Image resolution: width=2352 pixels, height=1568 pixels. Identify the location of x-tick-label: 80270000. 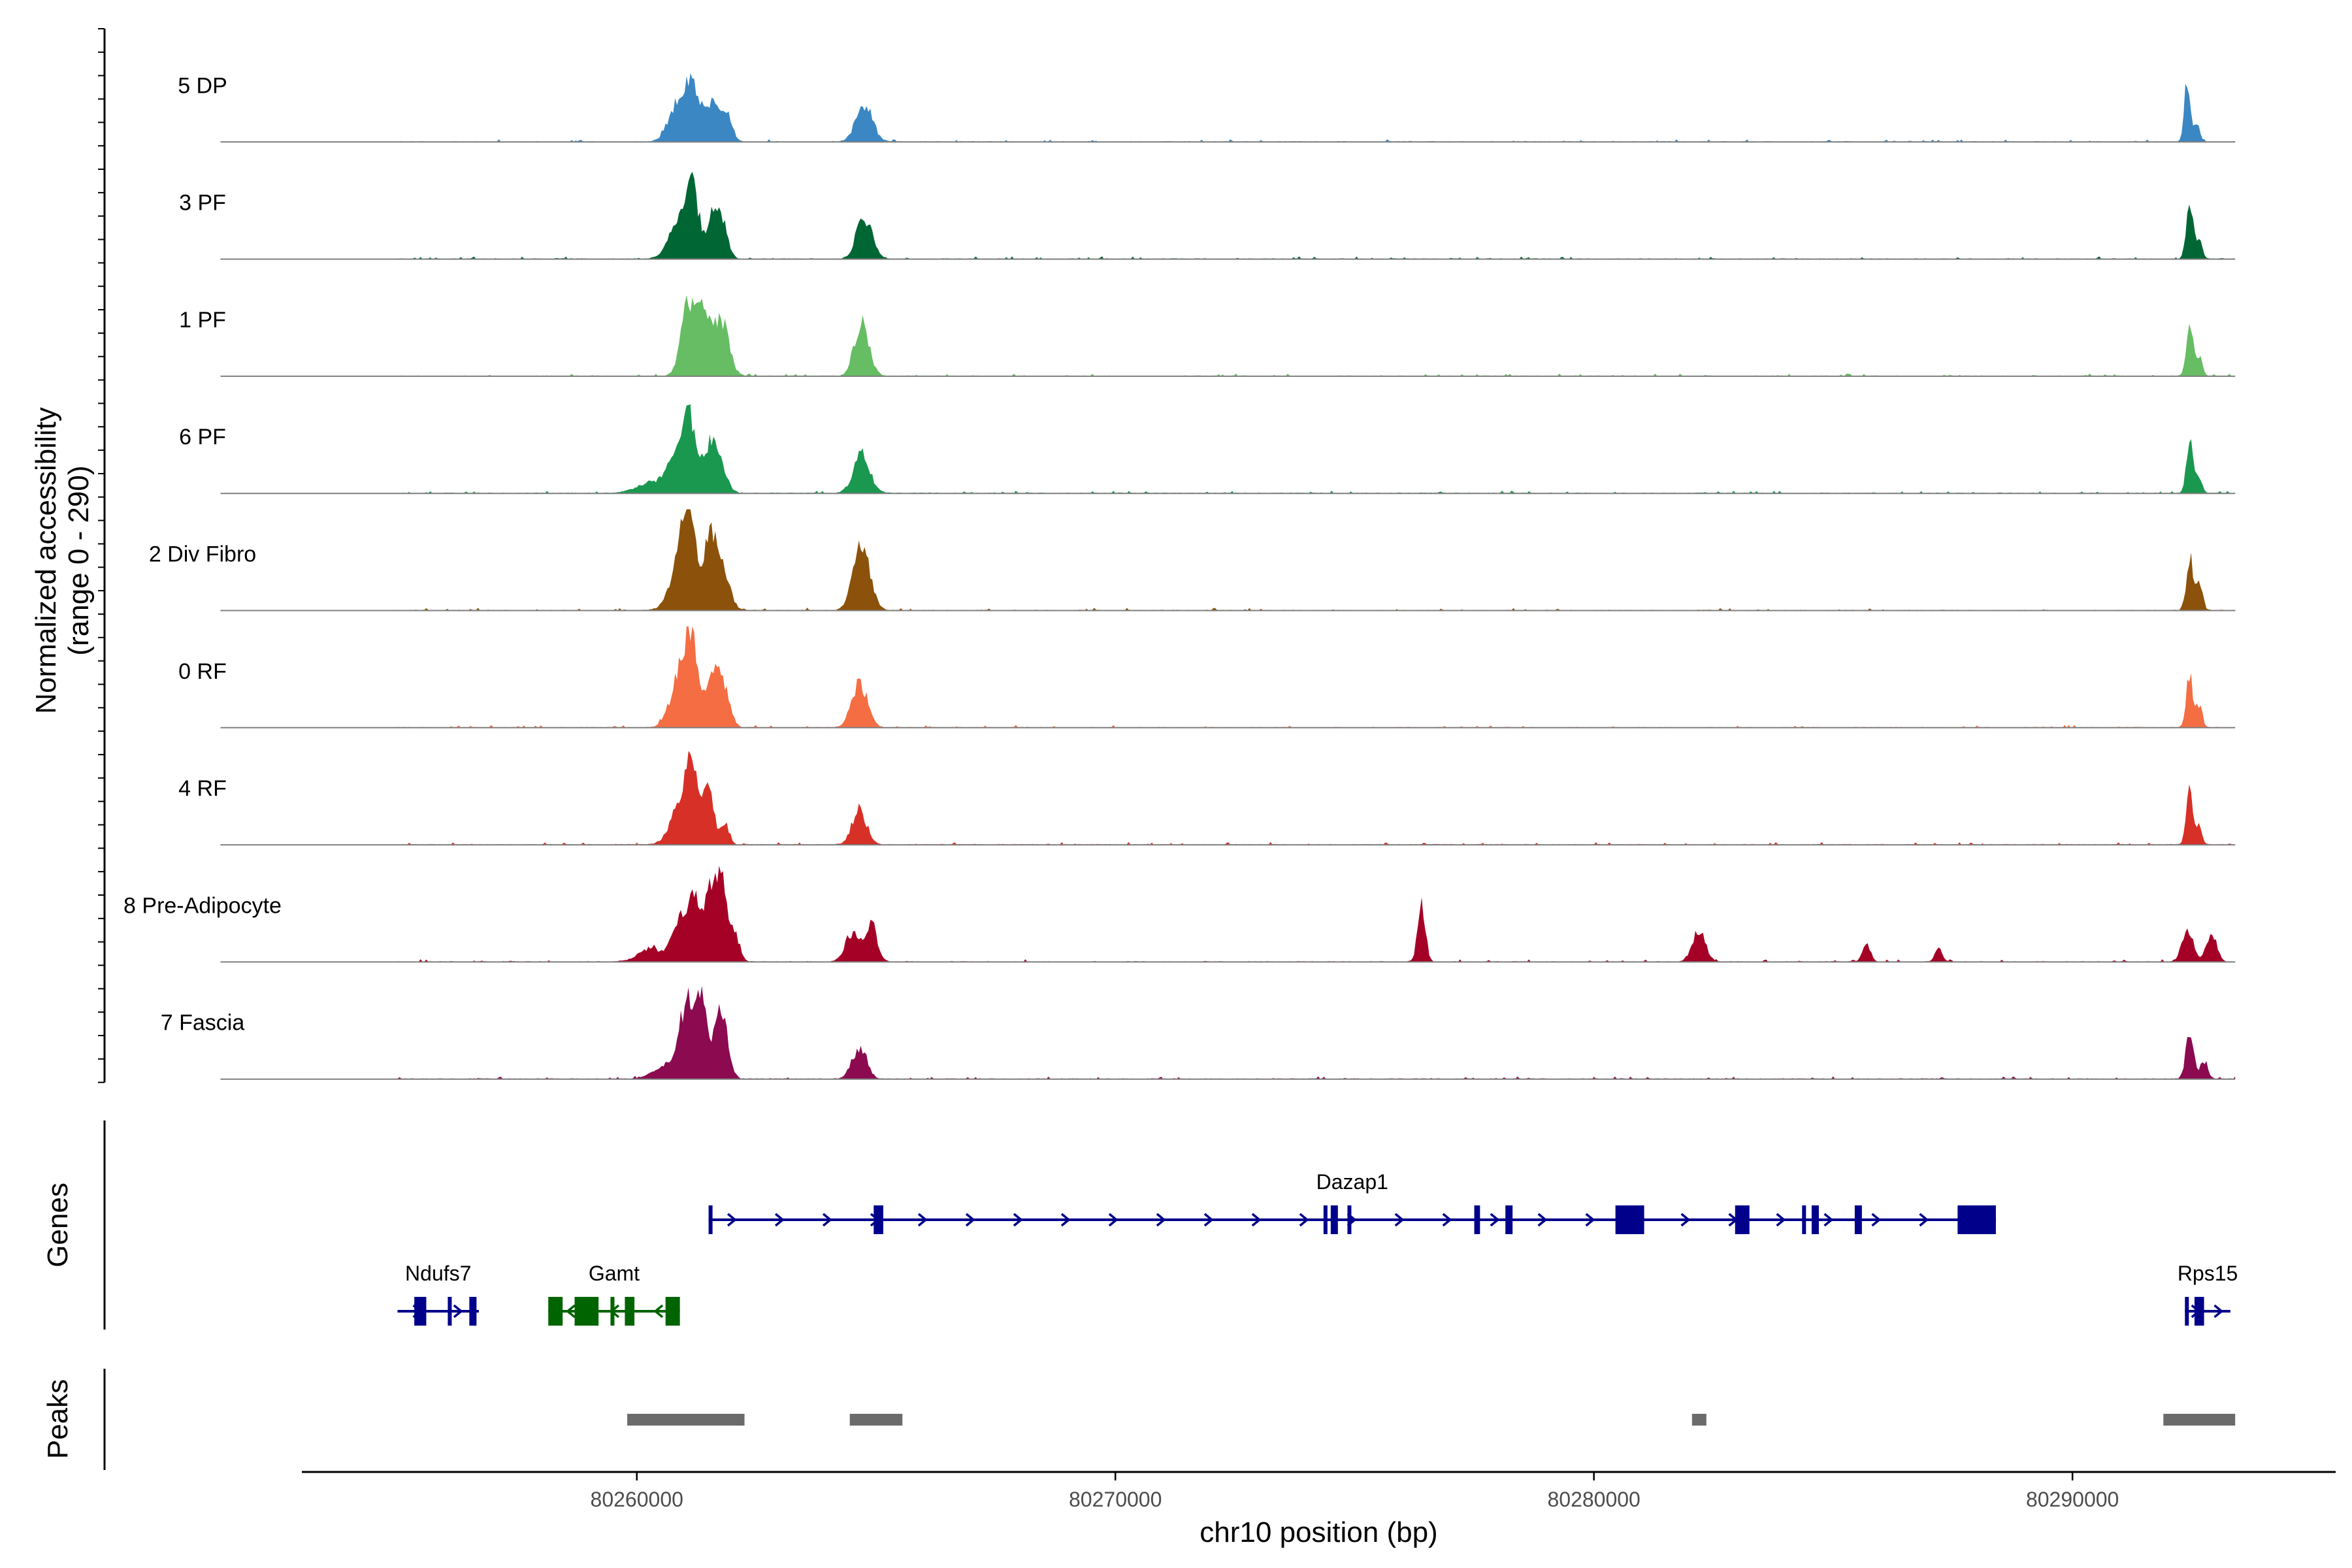
(1115, 1499).